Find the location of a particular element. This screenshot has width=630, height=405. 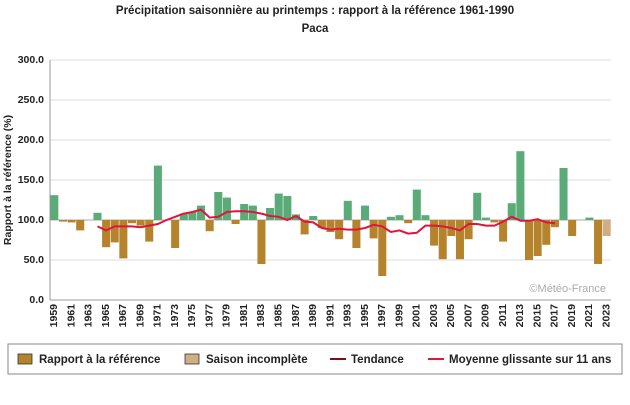

y-tick-label: 250.0 is located at coordinates (31, 100).